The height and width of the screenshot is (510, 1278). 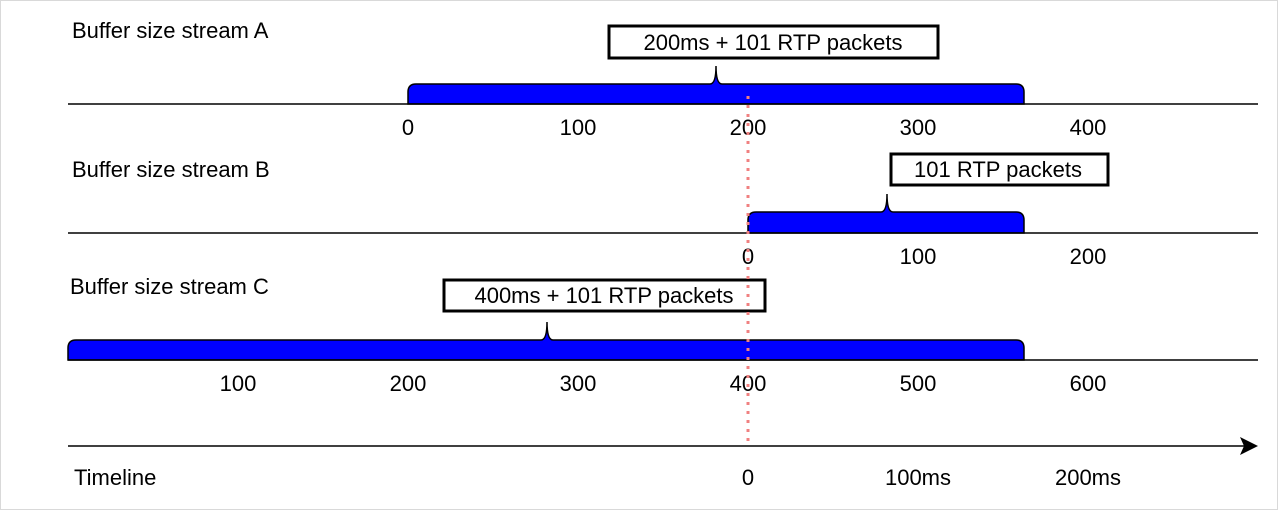 I want to click on stream-c-tick-label: 200, so click(x=408, y=383).